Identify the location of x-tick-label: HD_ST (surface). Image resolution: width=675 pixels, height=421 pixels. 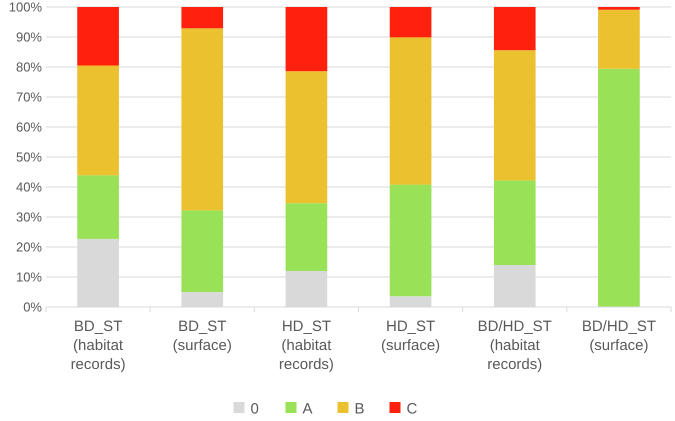
(410, 336).